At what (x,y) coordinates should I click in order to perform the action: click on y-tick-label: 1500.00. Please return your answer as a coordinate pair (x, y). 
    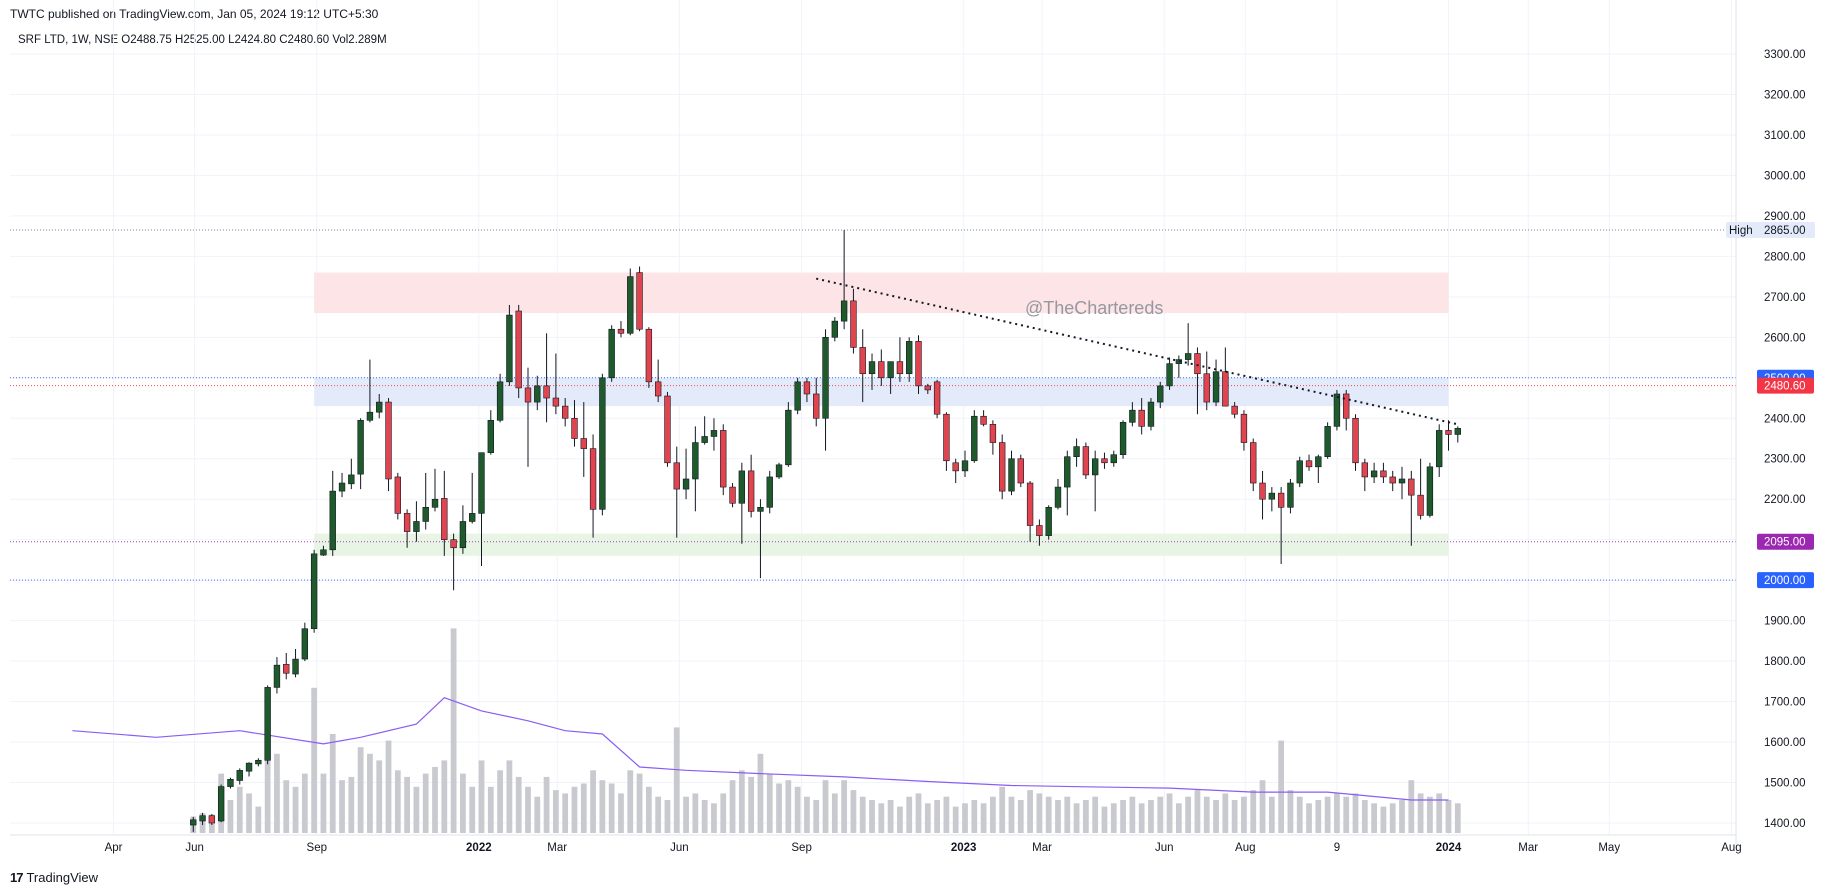
    Looking at the image, I should click on (1785, 784).